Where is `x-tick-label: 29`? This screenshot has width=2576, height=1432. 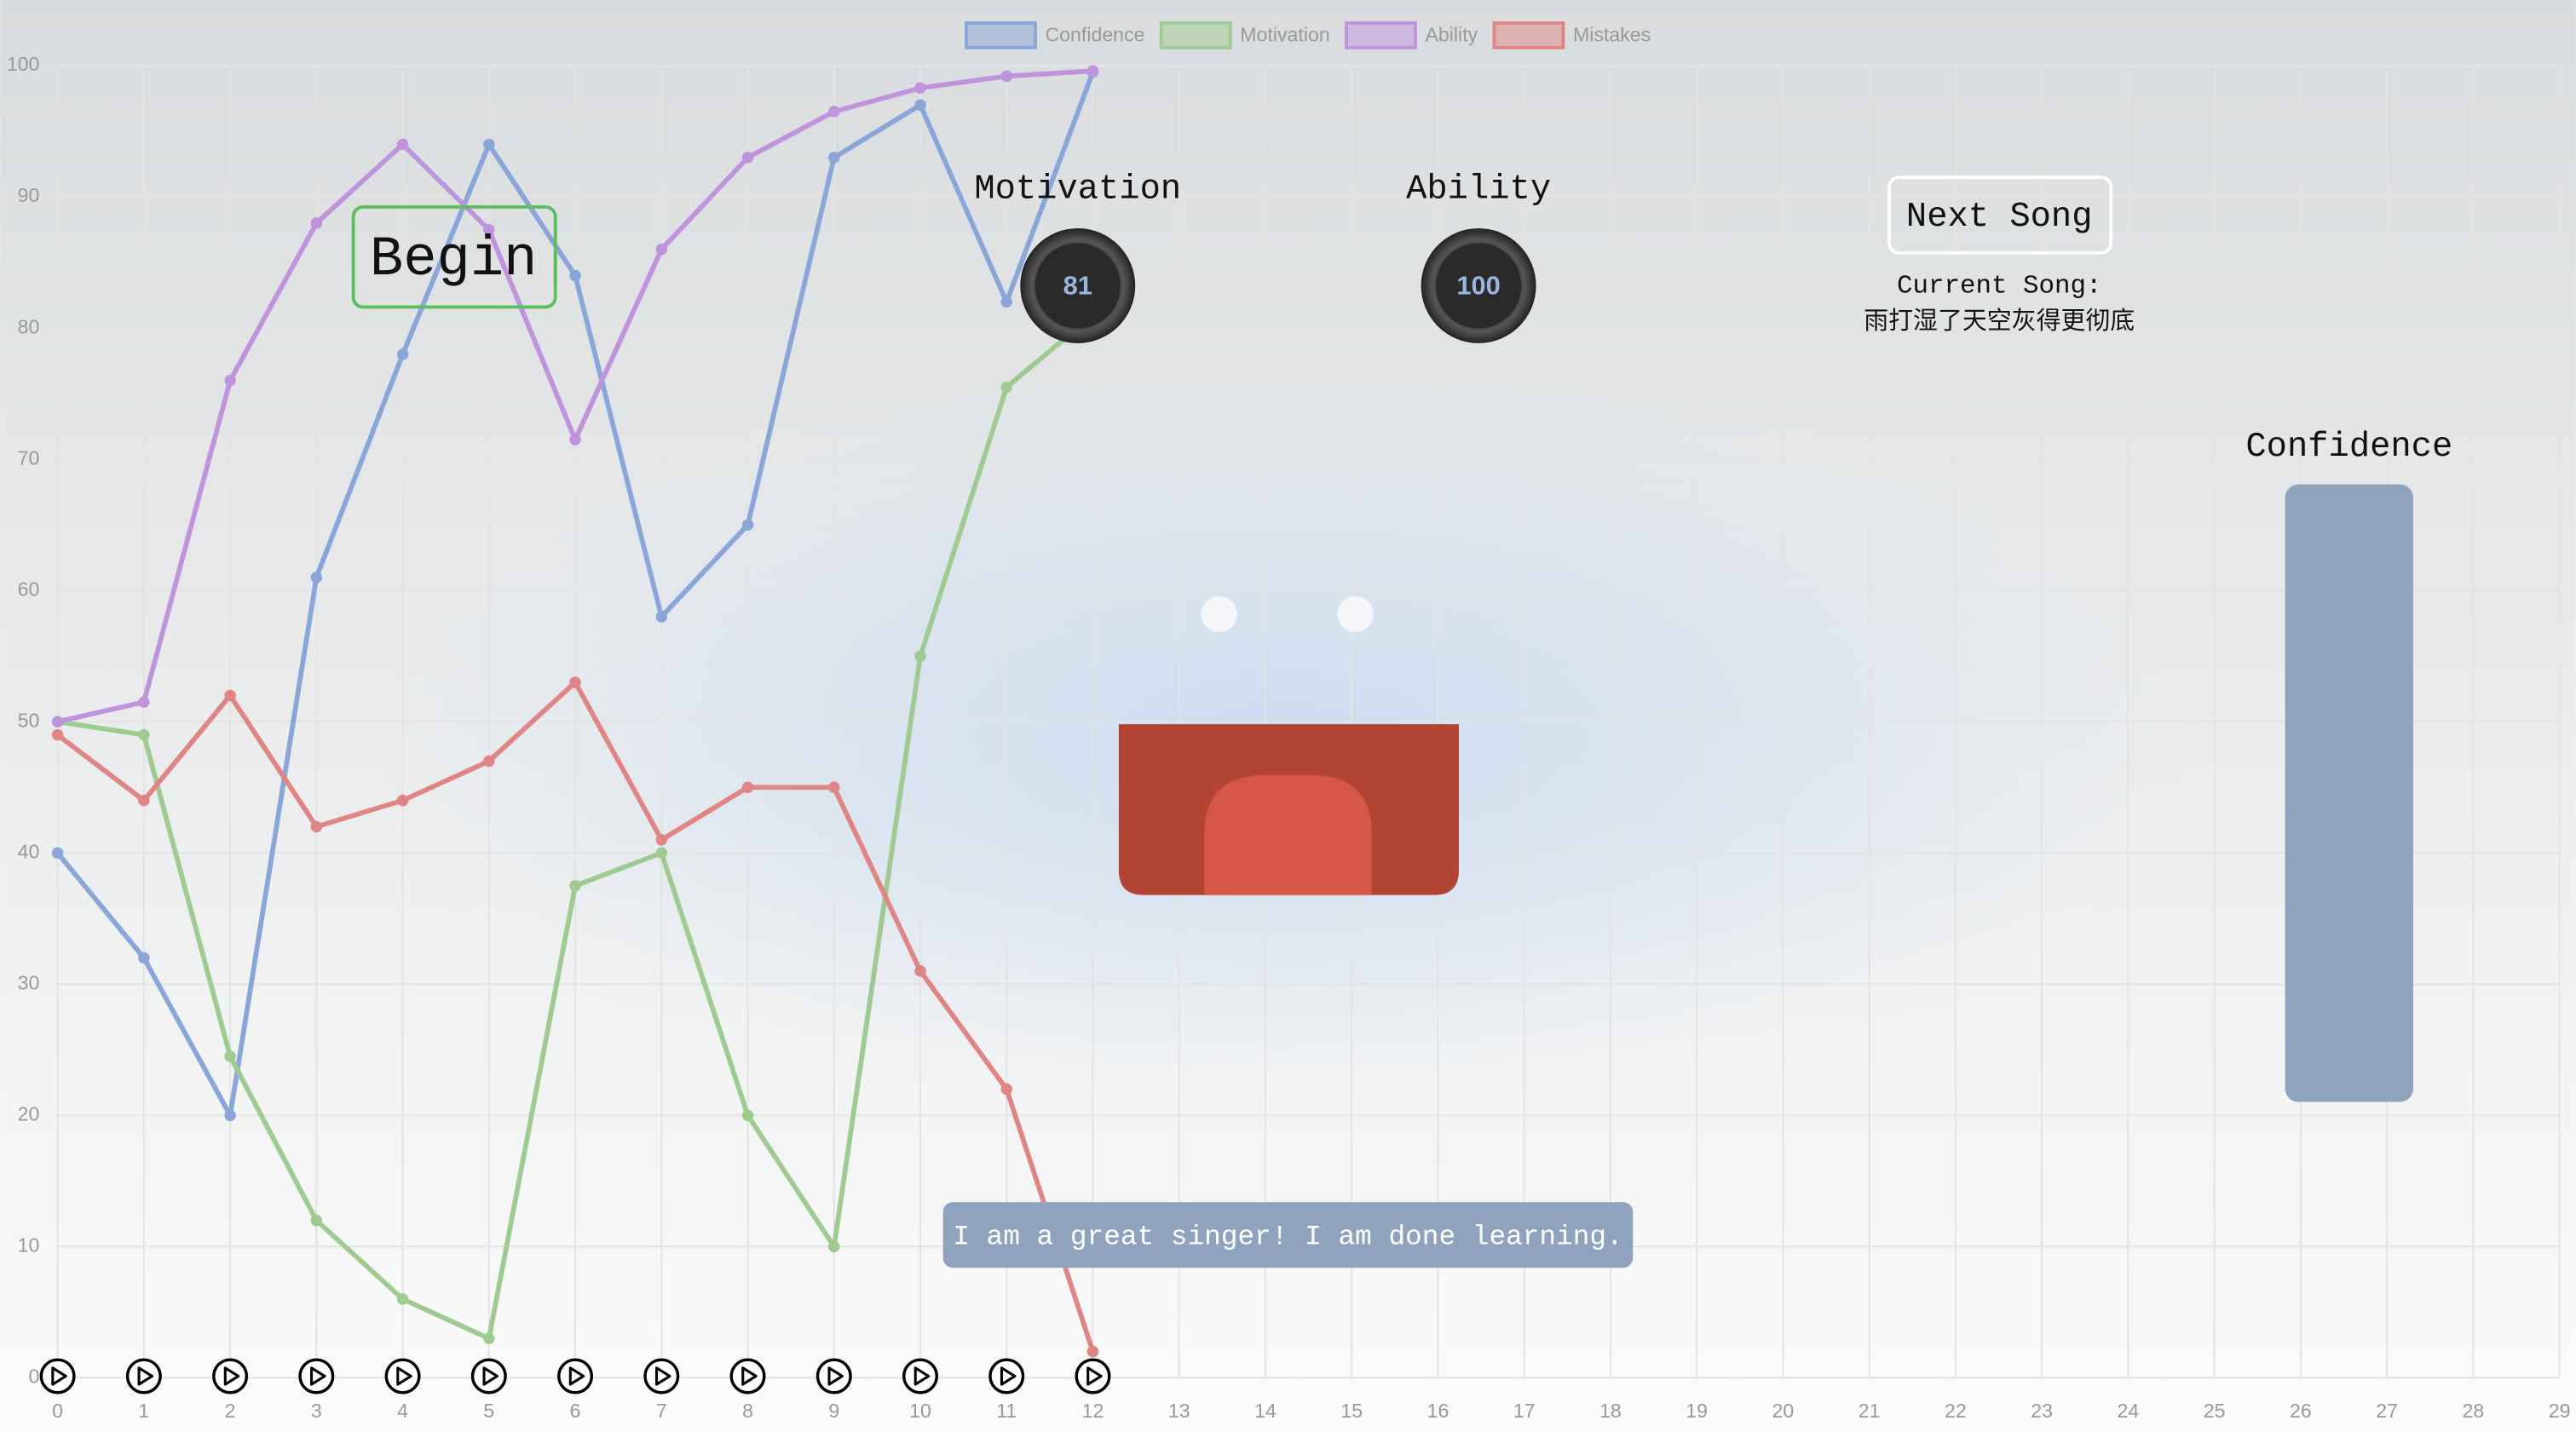
x-tick-label: 29 is located at coordinates (2560, 1411).